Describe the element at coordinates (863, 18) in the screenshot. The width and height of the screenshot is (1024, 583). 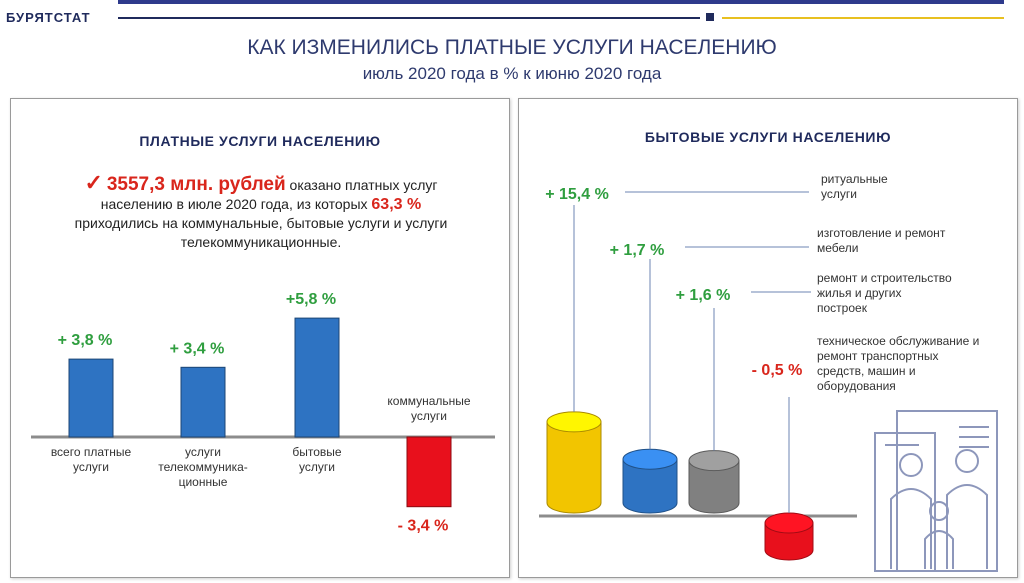
I see `header-line-gold` at that location.